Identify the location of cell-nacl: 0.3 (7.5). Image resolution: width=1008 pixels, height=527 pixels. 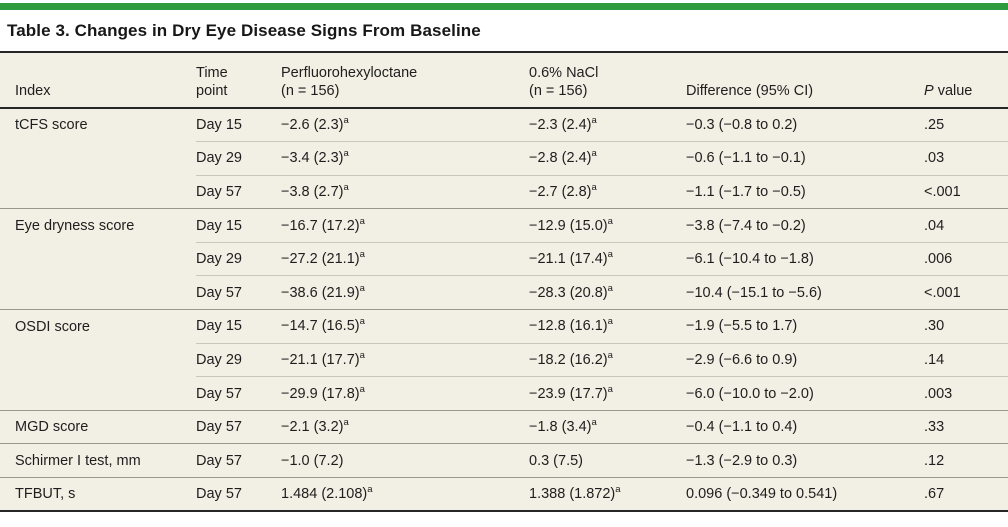
(607, 460).